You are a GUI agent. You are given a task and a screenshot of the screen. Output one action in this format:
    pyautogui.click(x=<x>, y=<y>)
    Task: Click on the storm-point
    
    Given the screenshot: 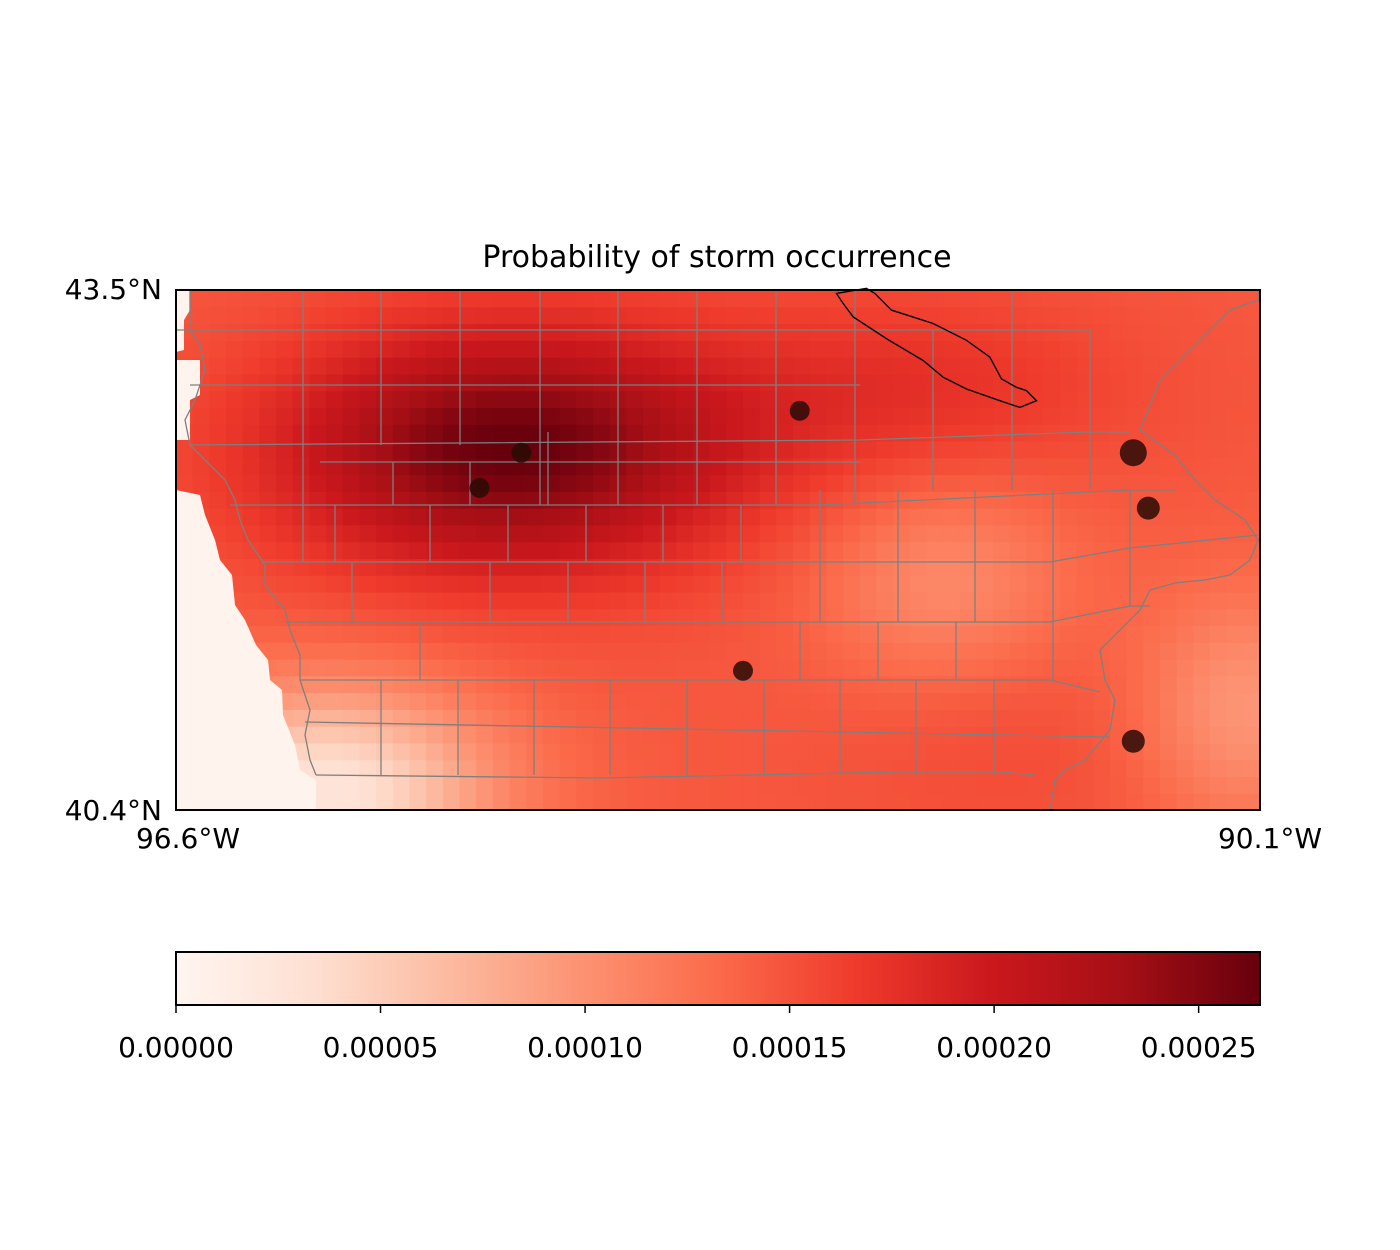 What is the action you would take?
    pyautogui.click(x=799, y=410)
    